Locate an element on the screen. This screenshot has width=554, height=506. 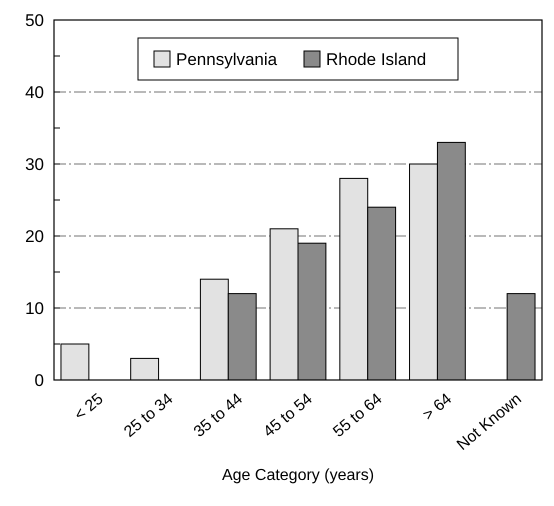
x-tick-label: 35 to 44 is located at coordinates (218, 415).